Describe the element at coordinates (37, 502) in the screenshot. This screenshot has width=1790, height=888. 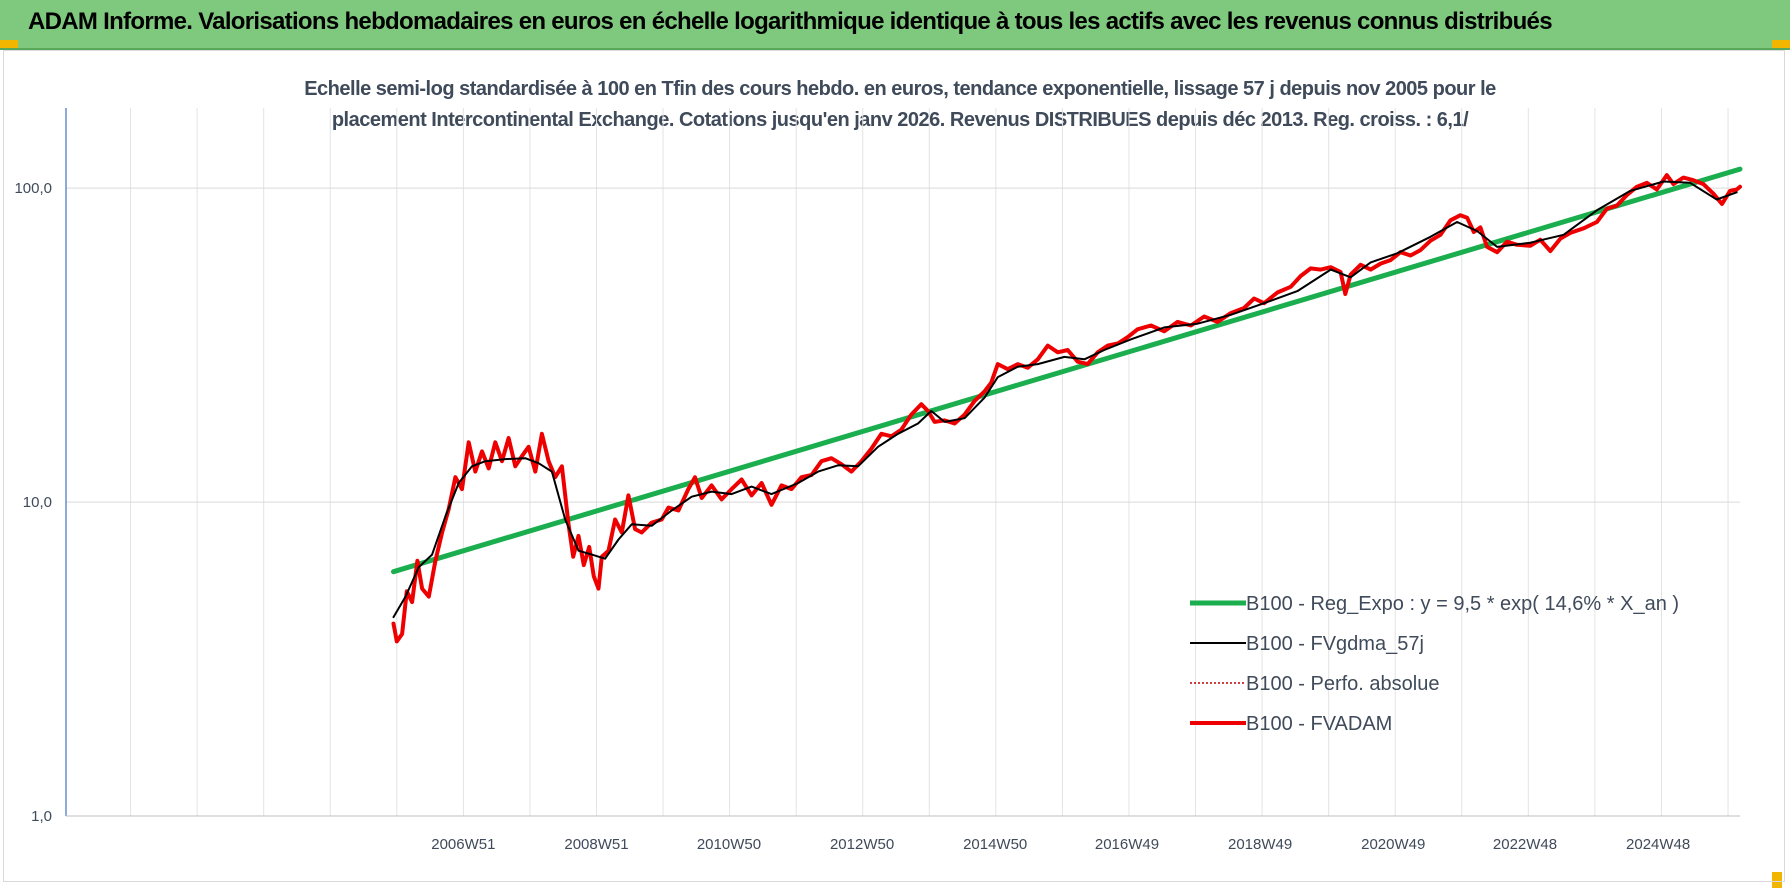
I see `y-tick-label: 10,0` at that location.